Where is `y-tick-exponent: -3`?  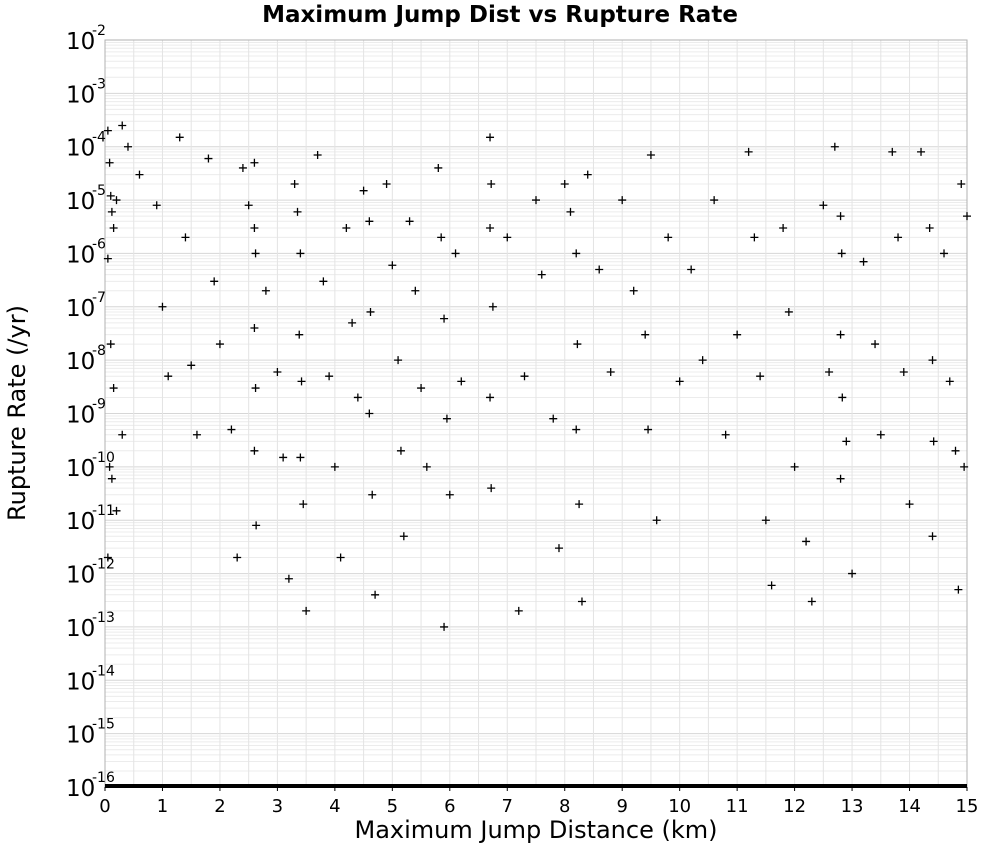 y-tick-exponent: -3 is located at coordinates (99, 84).